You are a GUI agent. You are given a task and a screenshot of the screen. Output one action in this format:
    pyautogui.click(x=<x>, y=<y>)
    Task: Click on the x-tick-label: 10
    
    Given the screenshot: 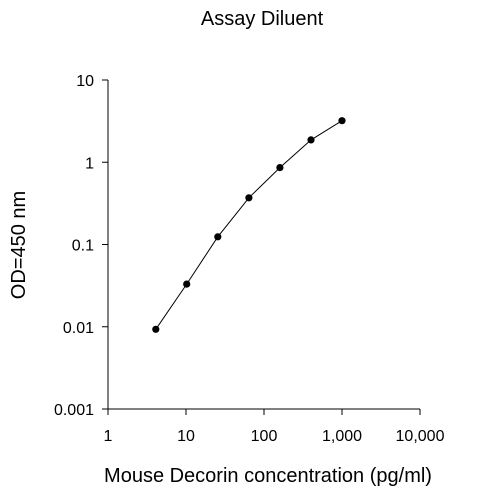 What is the action you would take?
    pyautogui.click(x=186, y=436)
    